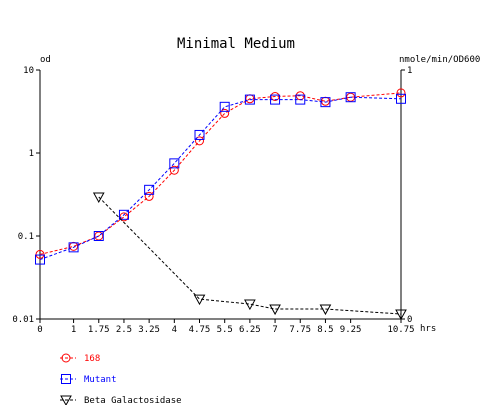 The image size is (490, 405). What do you see at coordinates (39, 330) in the screenshot?
I see `x-tick-label: 0` at bounding box center [39, 330].